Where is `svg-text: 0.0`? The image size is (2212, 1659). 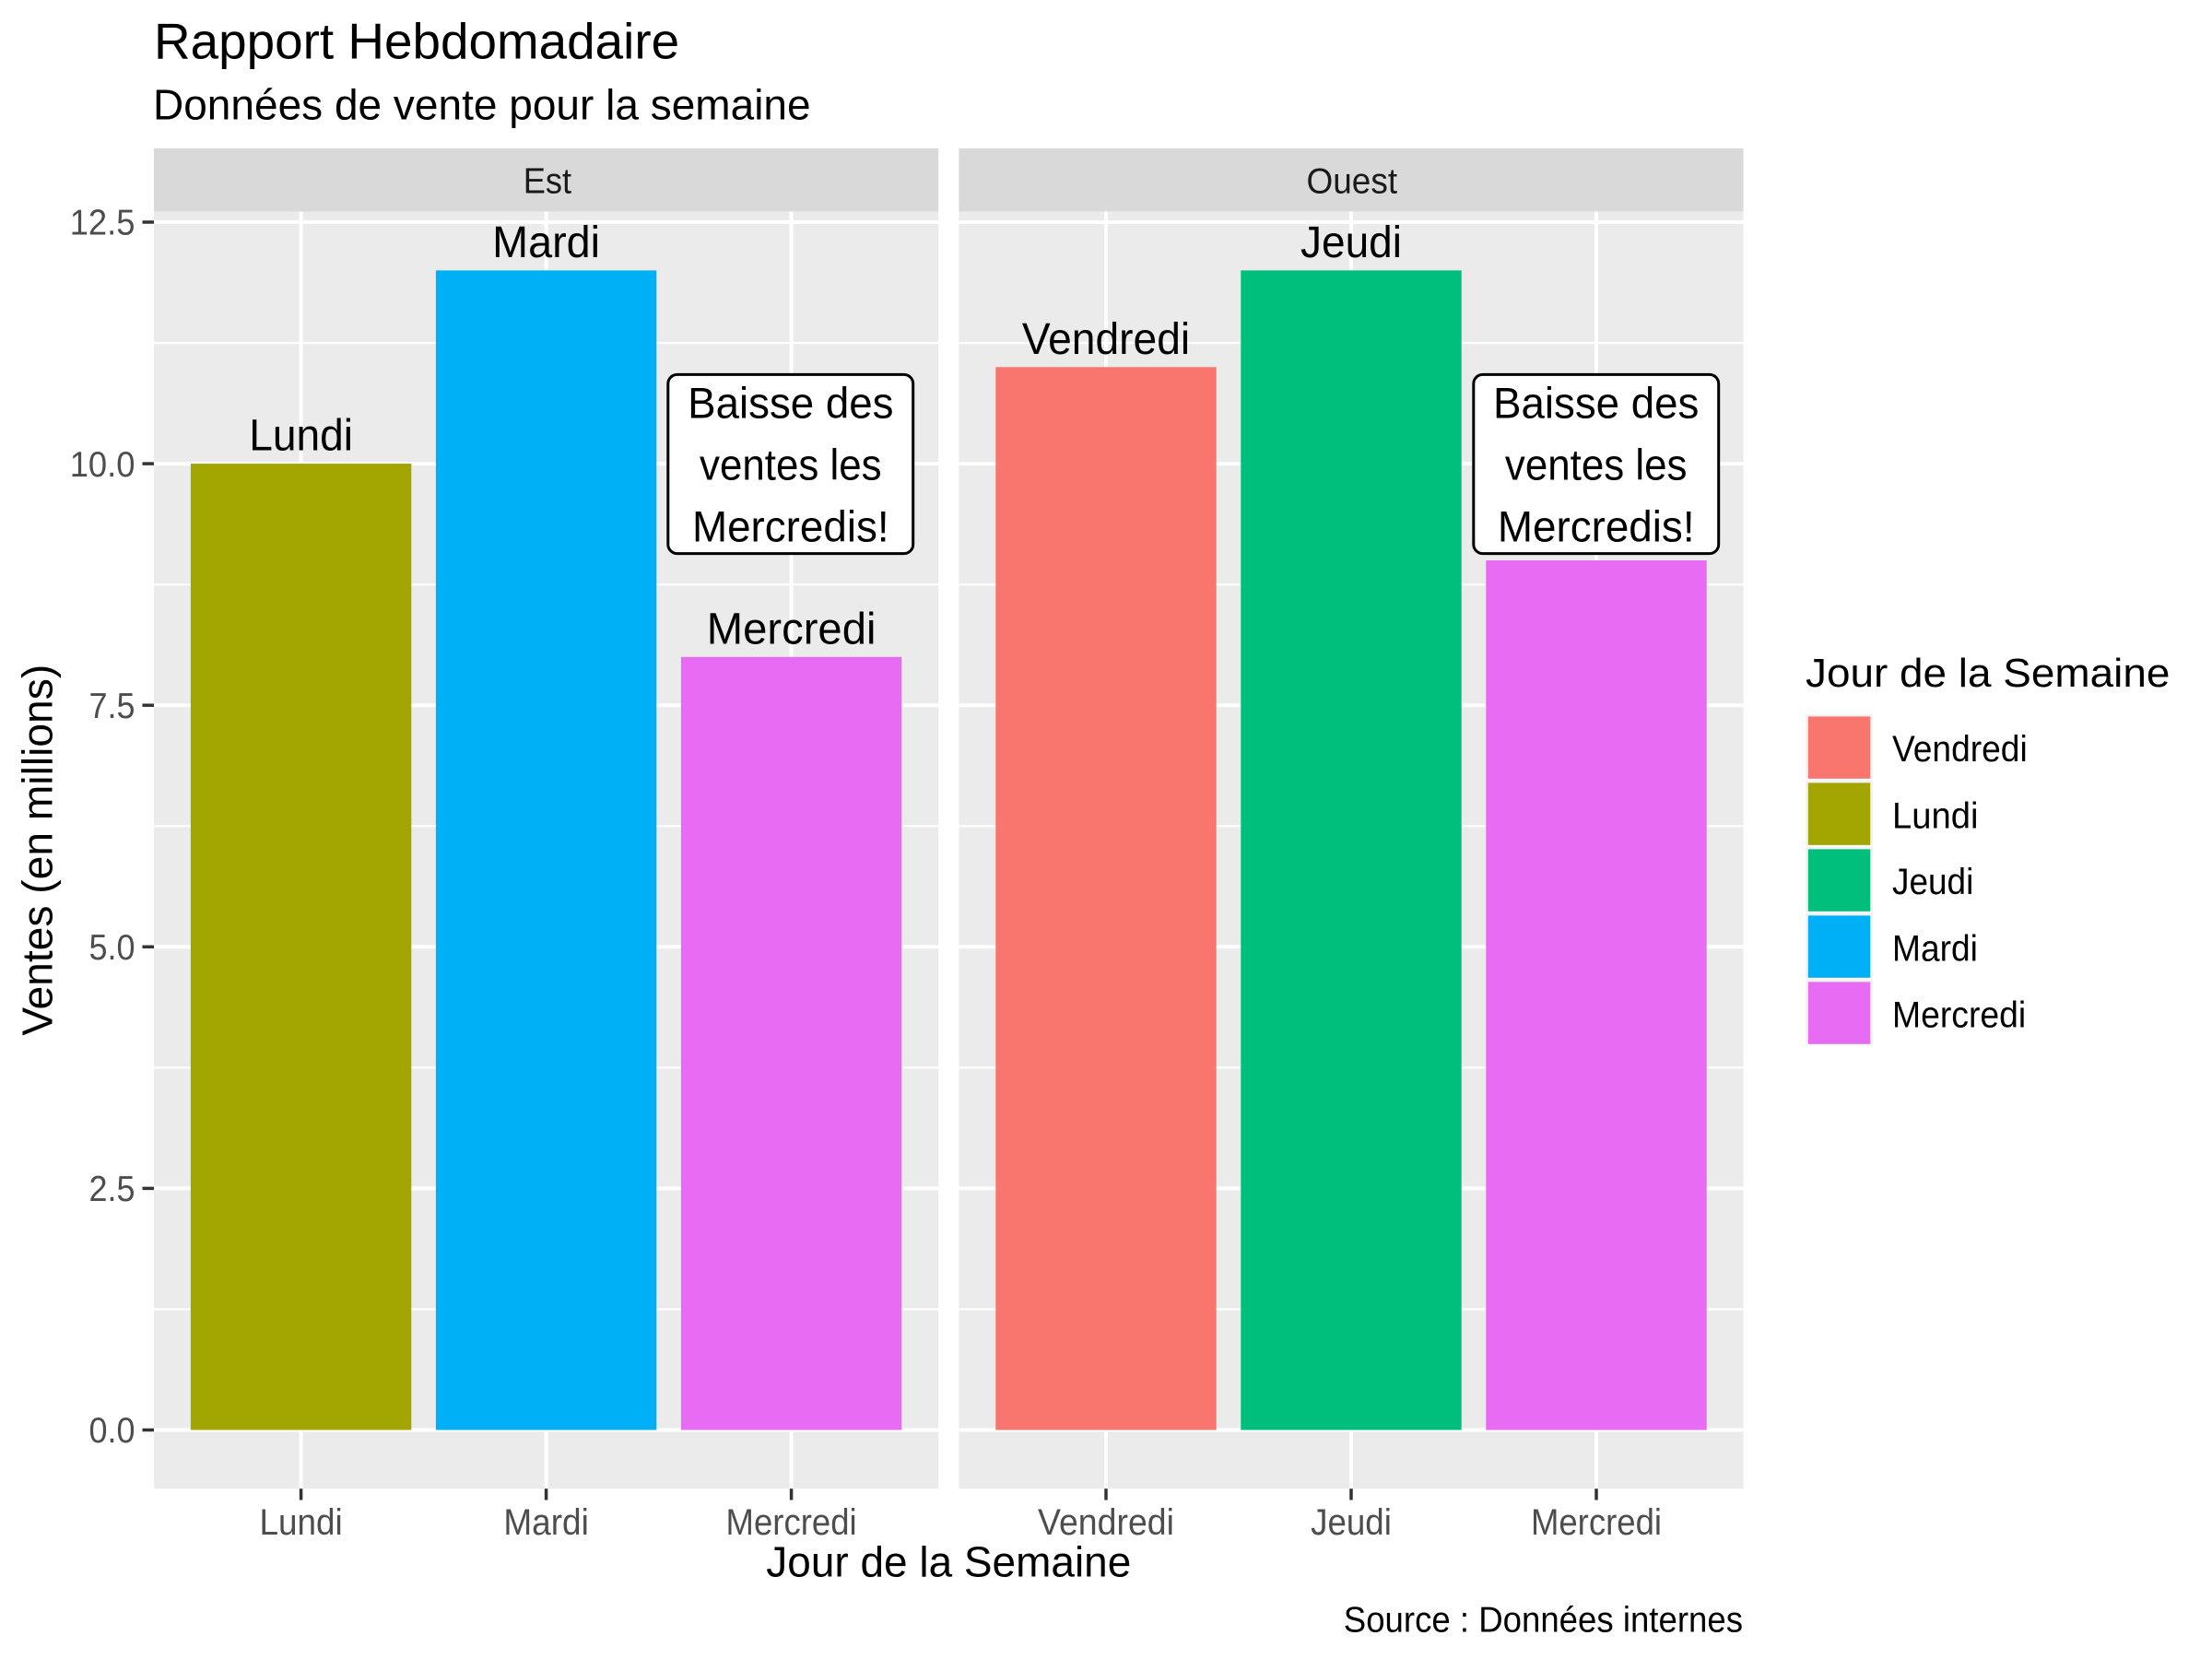 svg-text: 0.0 is located at coordinates (112, 1431).